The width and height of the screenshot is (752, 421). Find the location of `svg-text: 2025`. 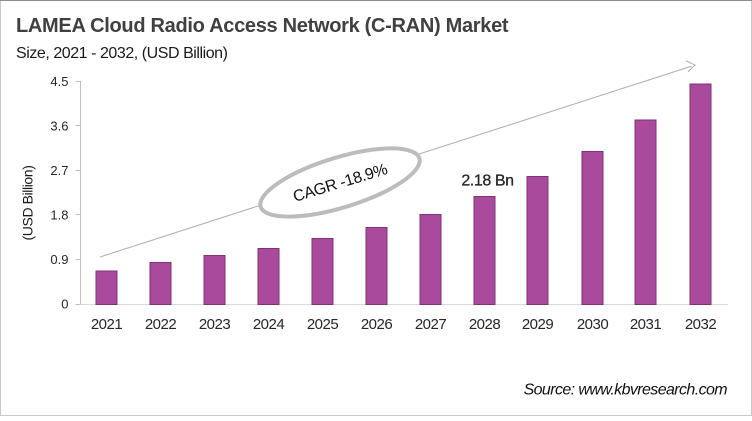

svg-text: 2025 is located at coordinates (323, 324).